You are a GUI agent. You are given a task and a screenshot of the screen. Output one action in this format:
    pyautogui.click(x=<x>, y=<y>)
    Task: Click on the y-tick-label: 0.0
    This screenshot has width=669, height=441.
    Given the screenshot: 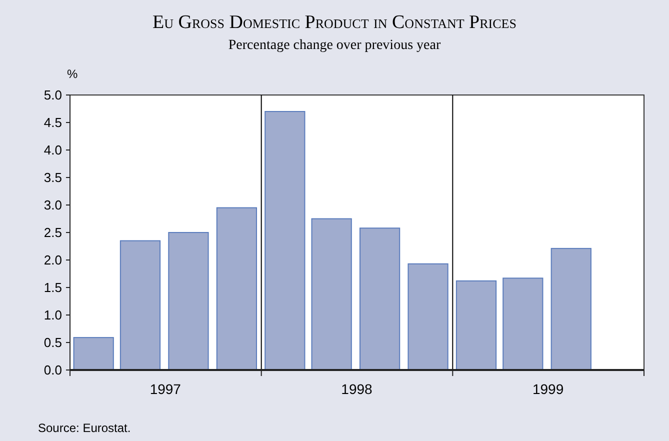 What is the action you would take?
    pyautogui.click(x=53, y=370)
    